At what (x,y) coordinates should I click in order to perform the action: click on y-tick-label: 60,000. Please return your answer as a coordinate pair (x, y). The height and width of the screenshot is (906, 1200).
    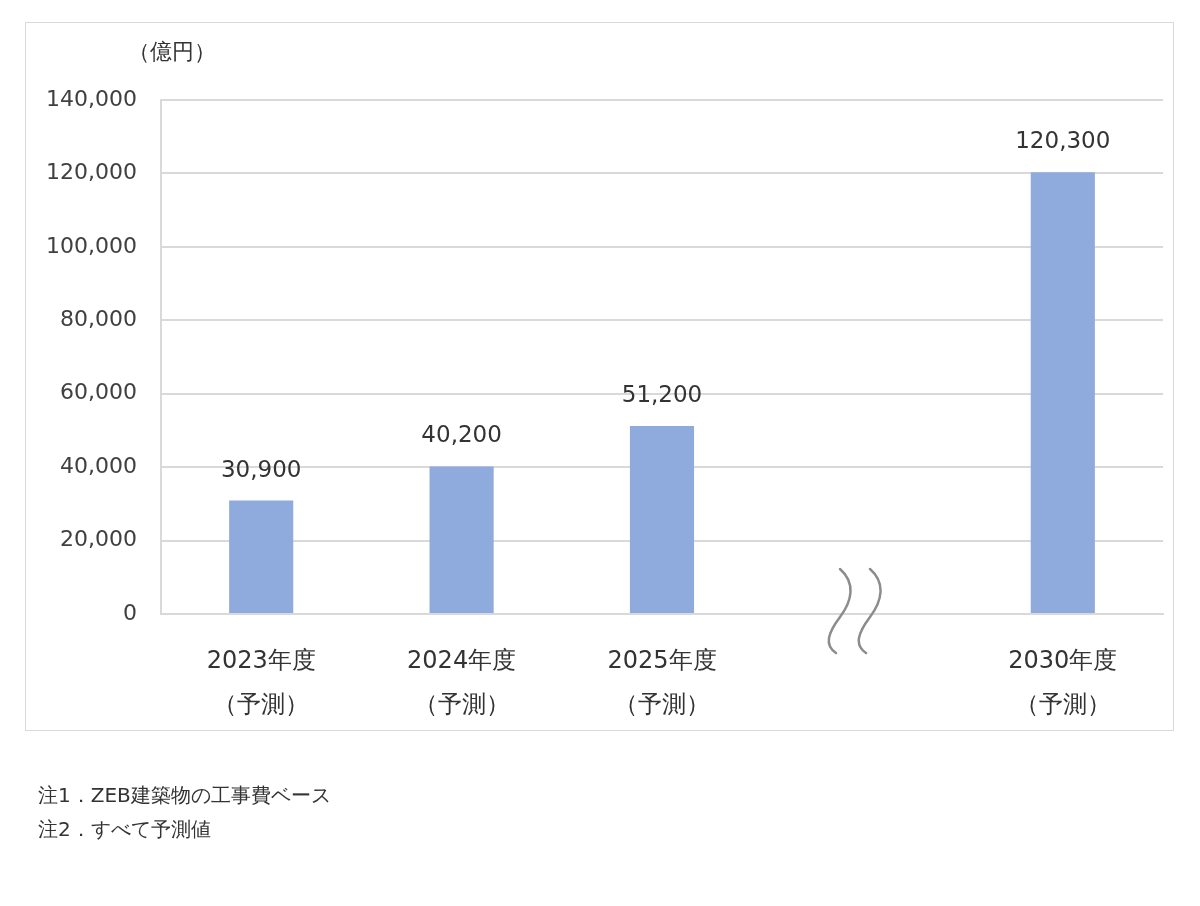
    Looking at the image, I should click on (98, 392).